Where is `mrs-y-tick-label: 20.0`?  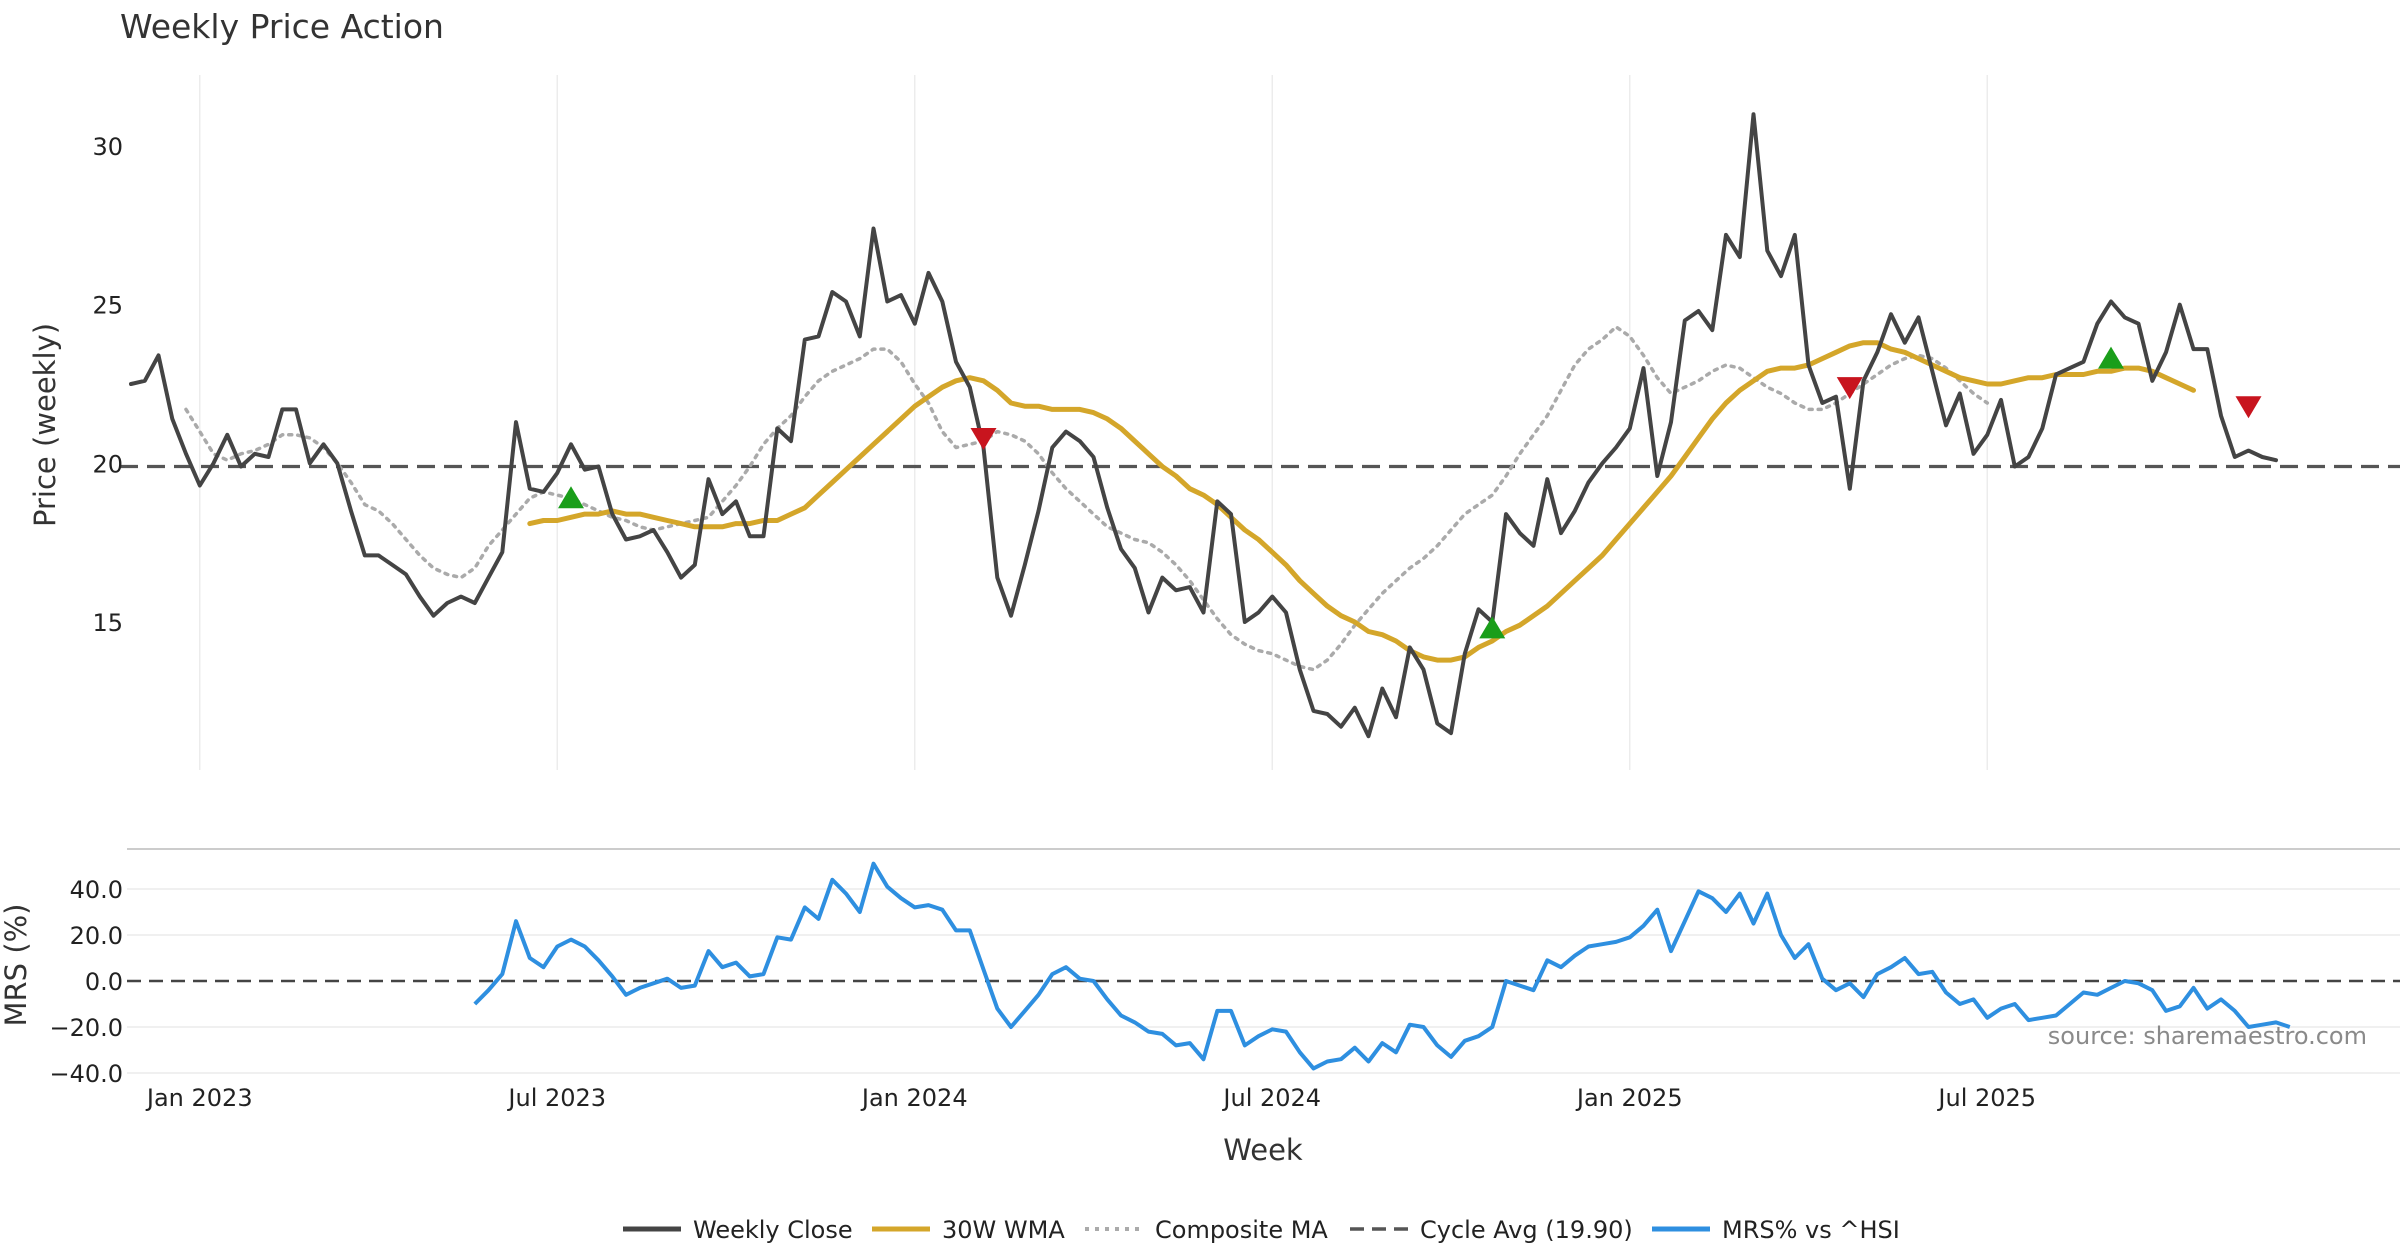
mrs-y-tick-label: 20.0 is located at coordinates (96, 936).